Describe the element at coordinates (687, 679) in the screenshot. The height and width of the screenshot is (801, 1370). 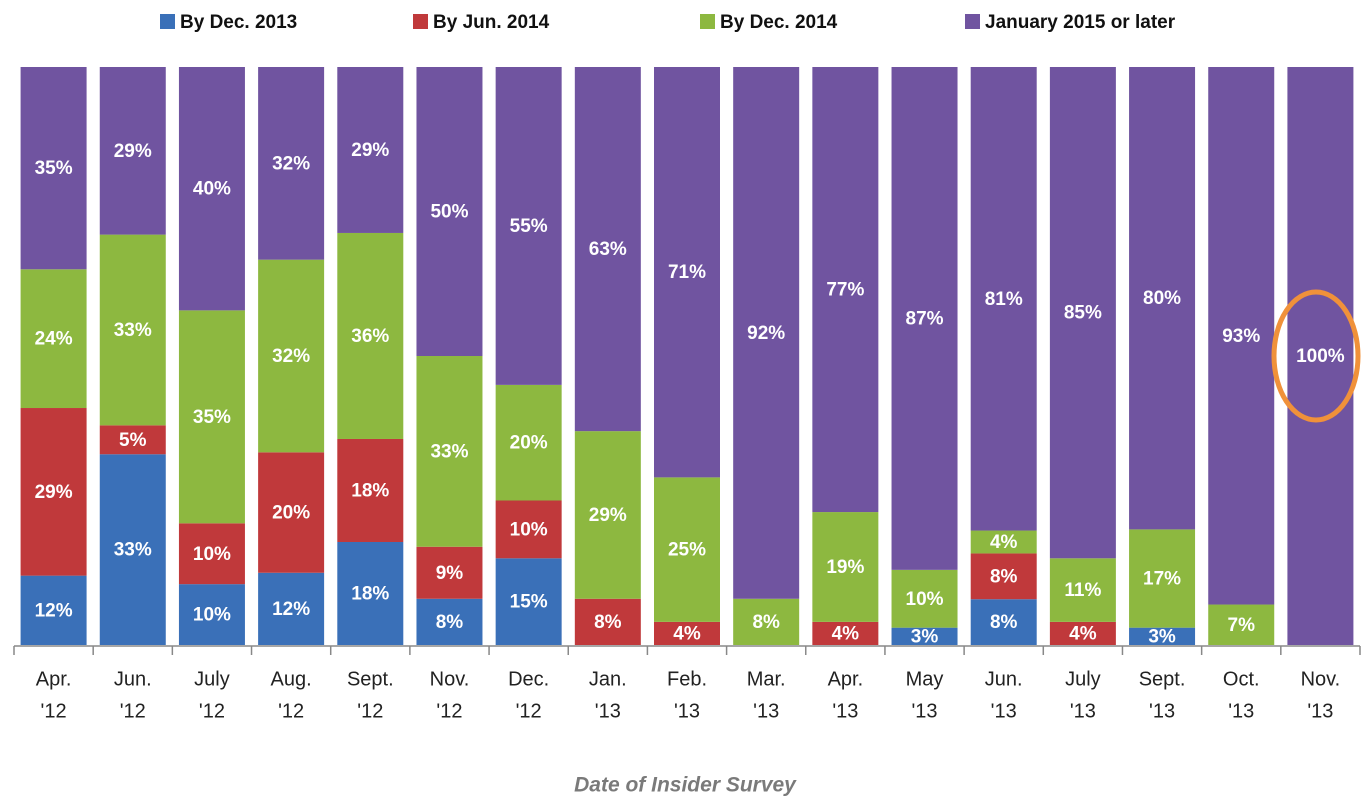
I see `x-tick-label: Feb.` at that location.